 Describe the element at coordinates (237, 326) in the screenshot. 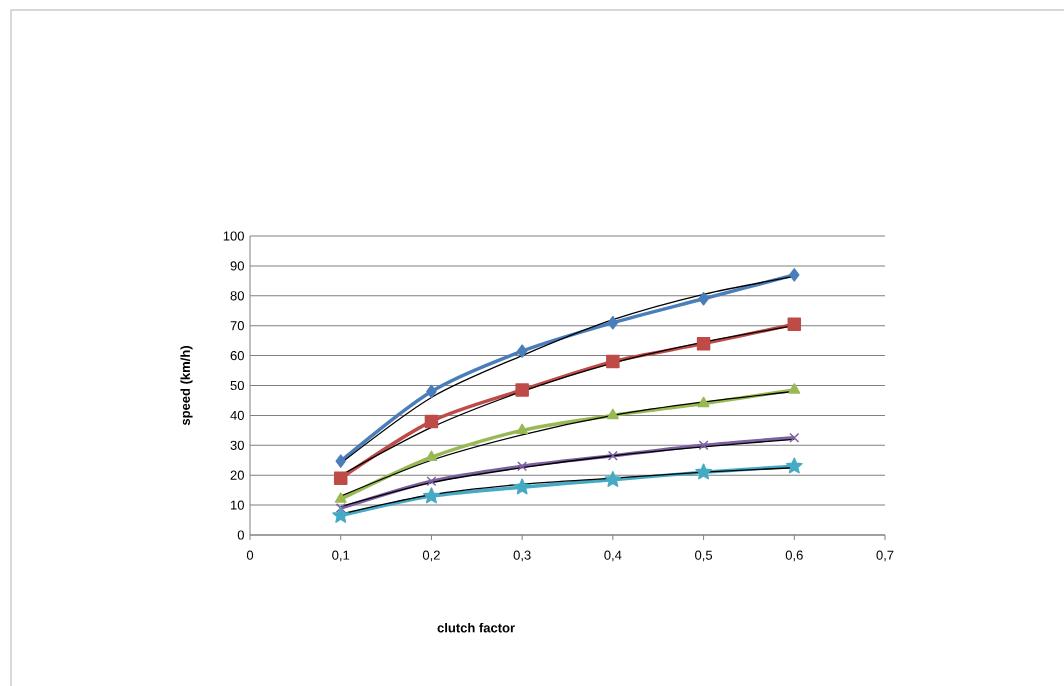

I see `y-tick-label: 70` at that location.